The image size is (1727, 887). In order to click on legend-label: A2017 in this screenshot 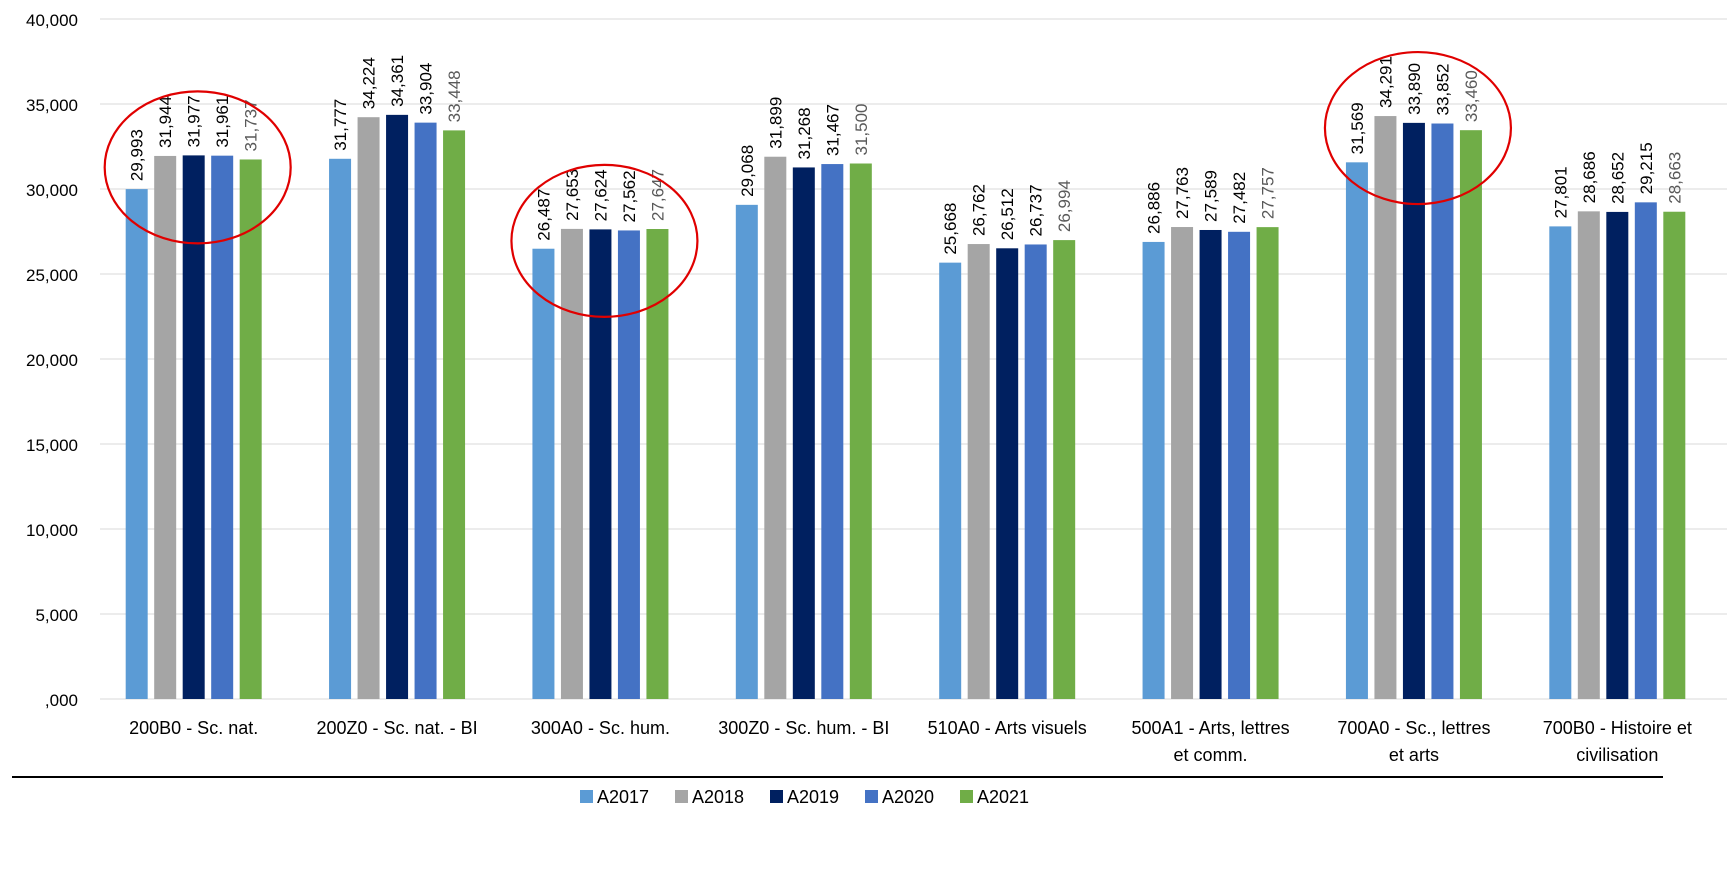, I will do `click(623, 797)`.